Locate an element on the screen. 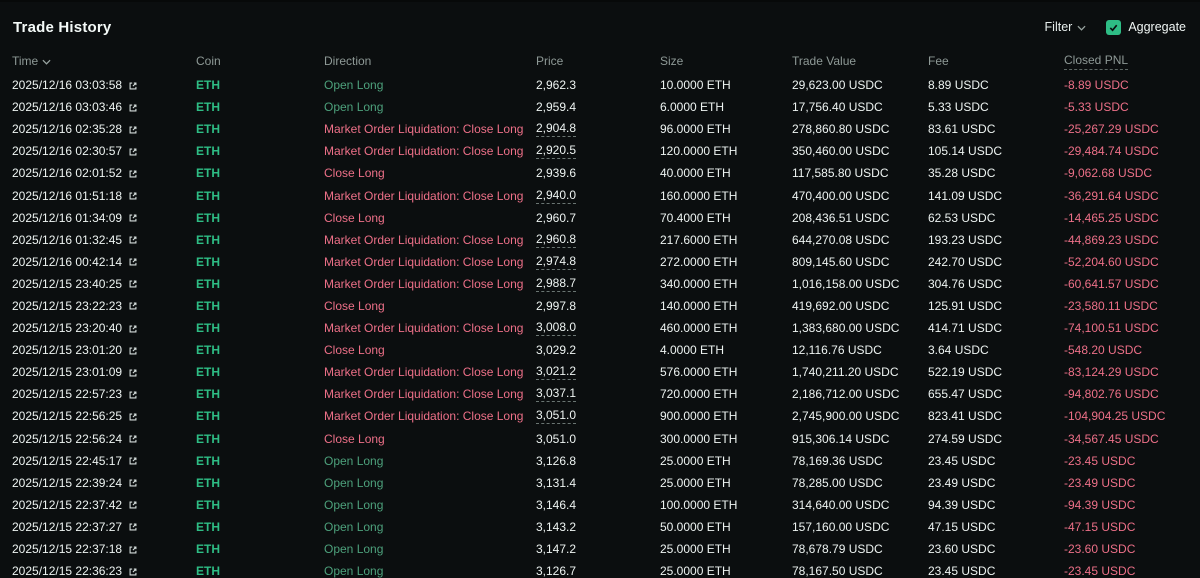 The width and height of the screenshot is (1200, 578). trade-time: 2025/12/15 23:01:20 is located at coordinates (67, 350).